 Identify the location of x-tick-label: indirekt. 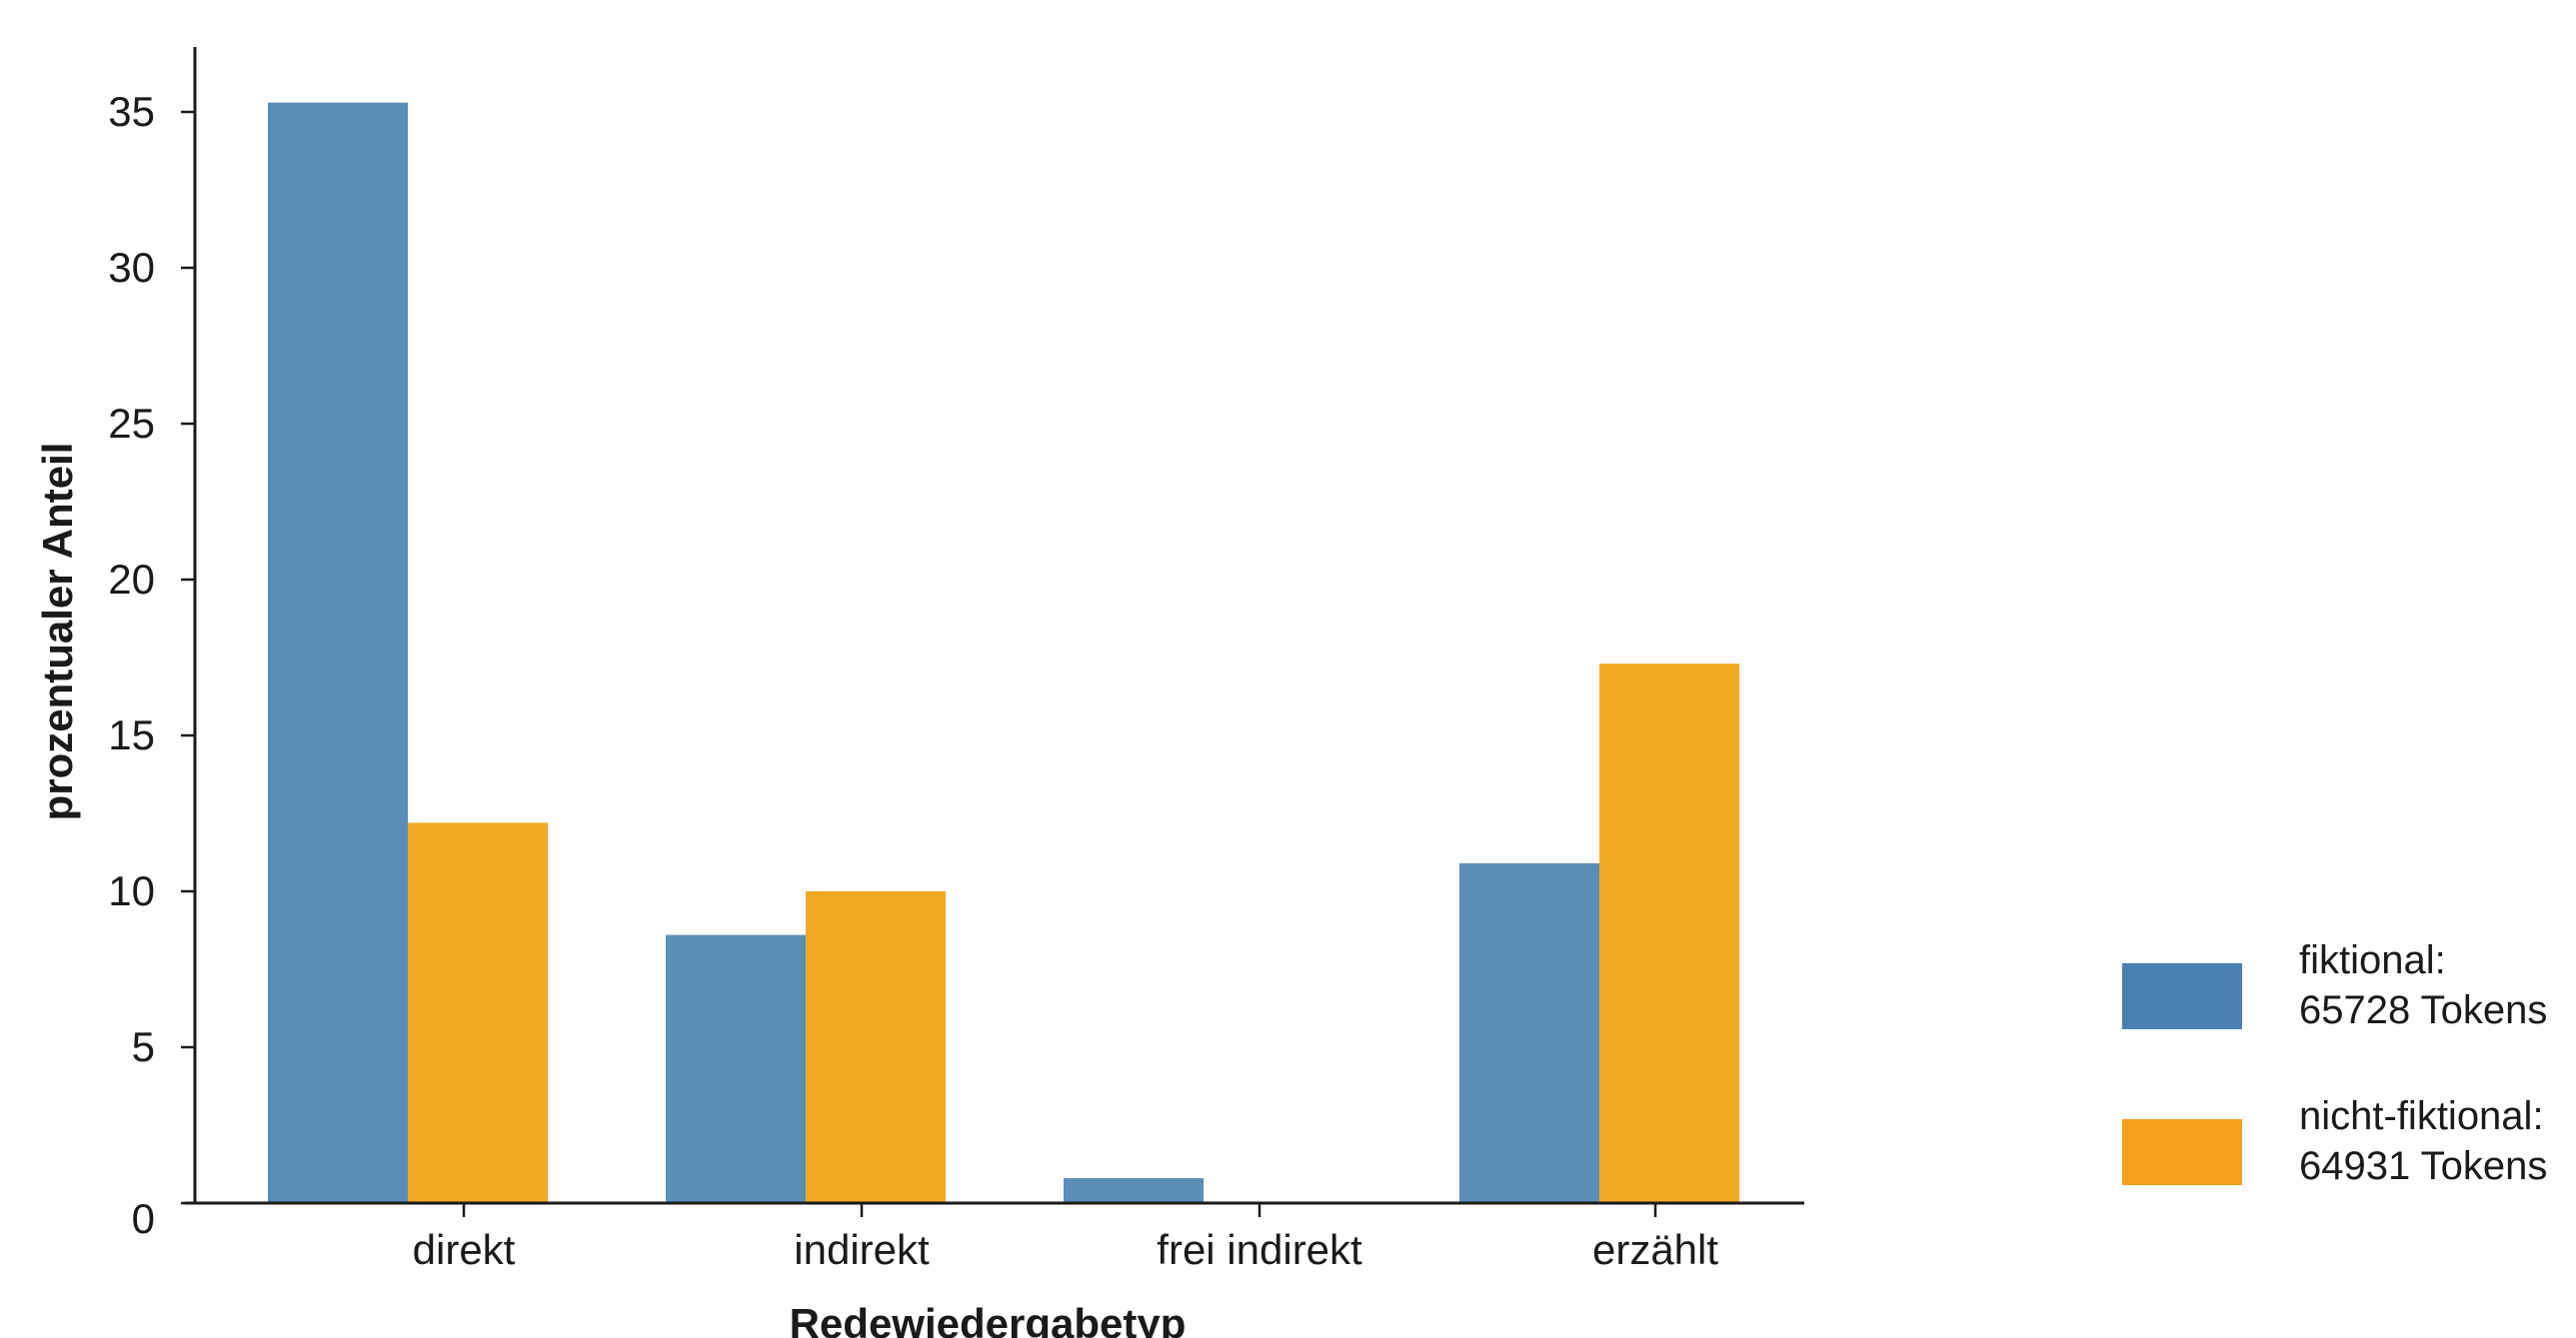
(862, 1249).